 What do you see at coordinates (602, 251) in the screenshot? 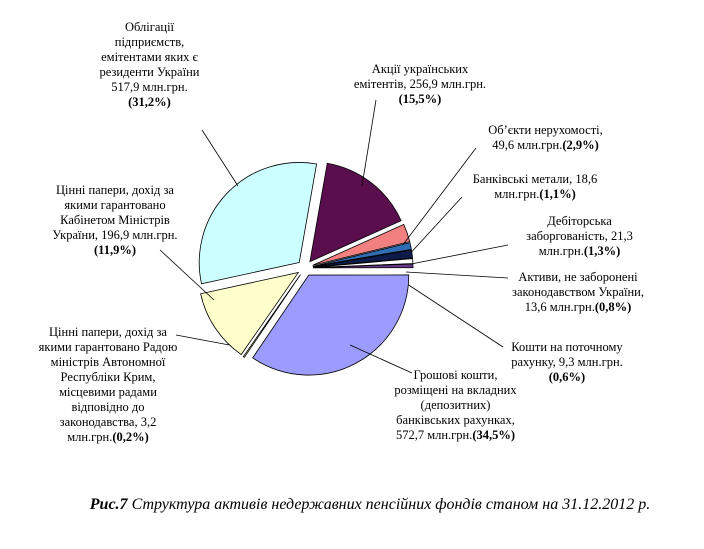
I see `value-label: (1,3%)` at bounding box center [602, 251].